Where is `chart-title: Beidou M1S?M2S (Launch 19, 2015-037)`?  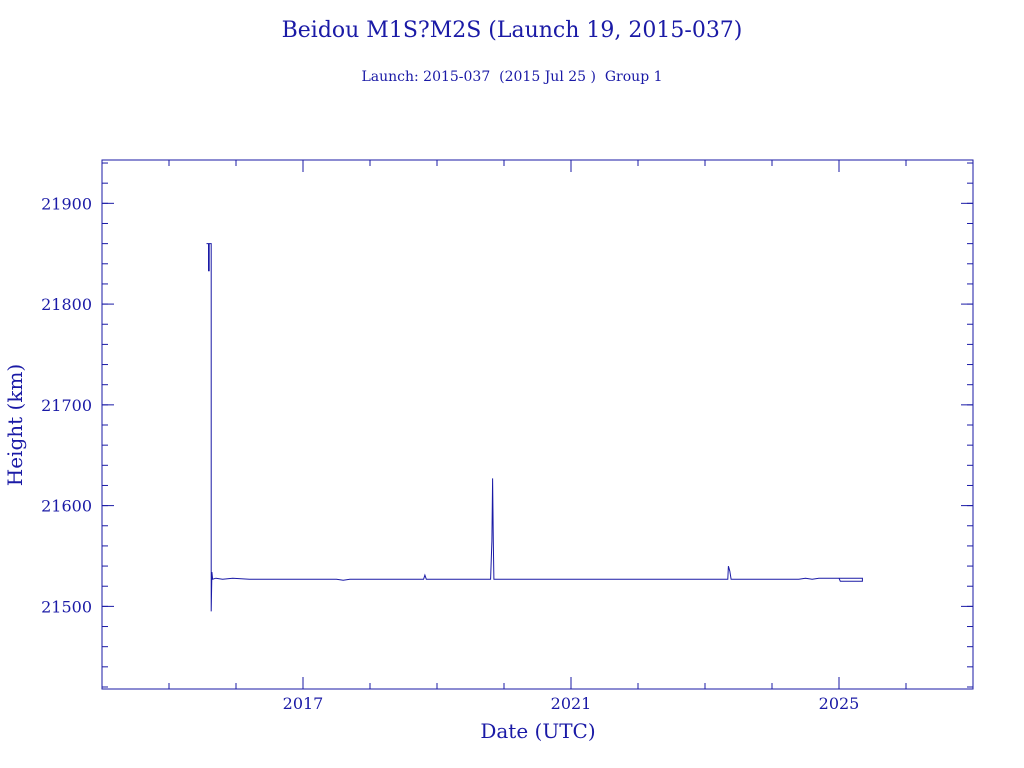 chart-title: Beidou M1S?M2S (Launch 19, 2015-037) is located at coordinates (512, 30).